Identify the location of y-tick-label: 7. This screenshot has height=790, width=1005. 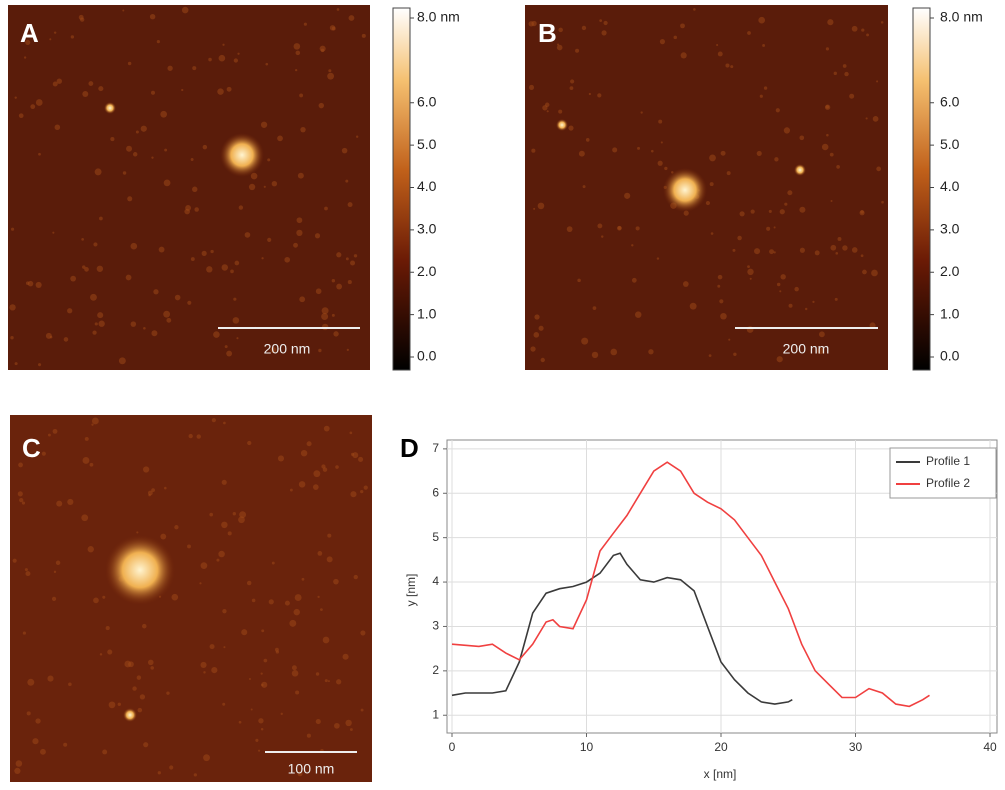
(435, 448).